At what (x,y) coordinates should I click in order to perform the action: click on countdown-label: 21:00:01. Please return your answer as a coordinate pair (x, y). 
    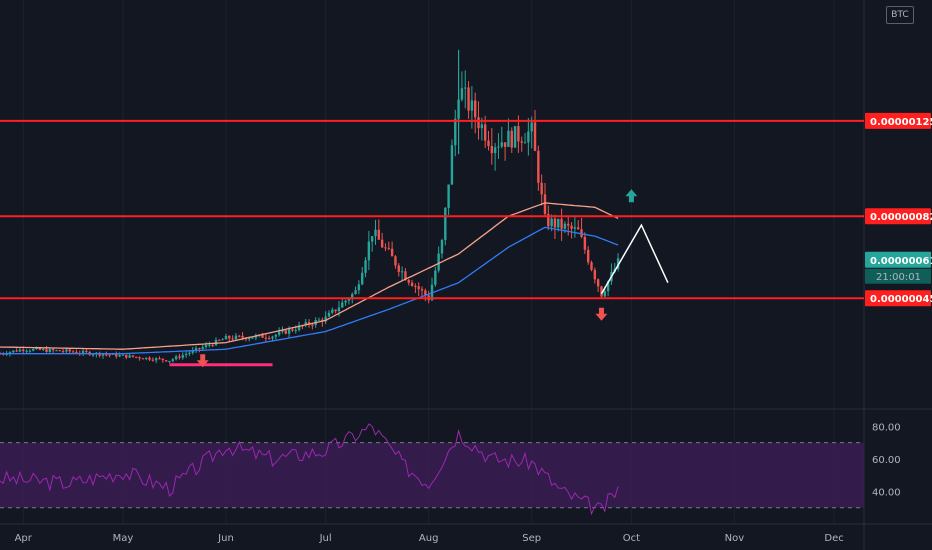
    Looking at the image, I should click on (898, 277).